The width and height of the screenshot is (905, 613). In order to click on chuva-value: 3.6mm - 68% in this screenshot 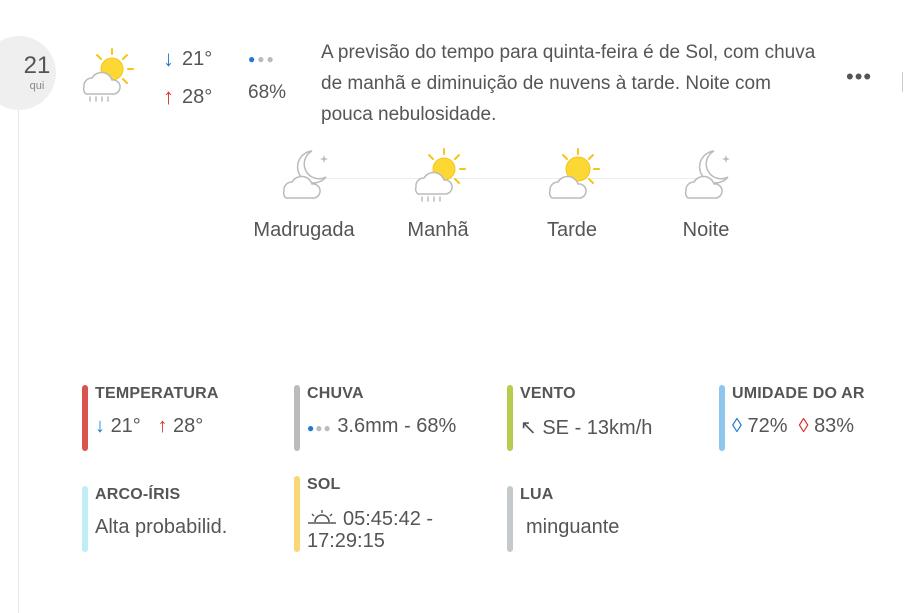, I will do `click(397, 426)`.